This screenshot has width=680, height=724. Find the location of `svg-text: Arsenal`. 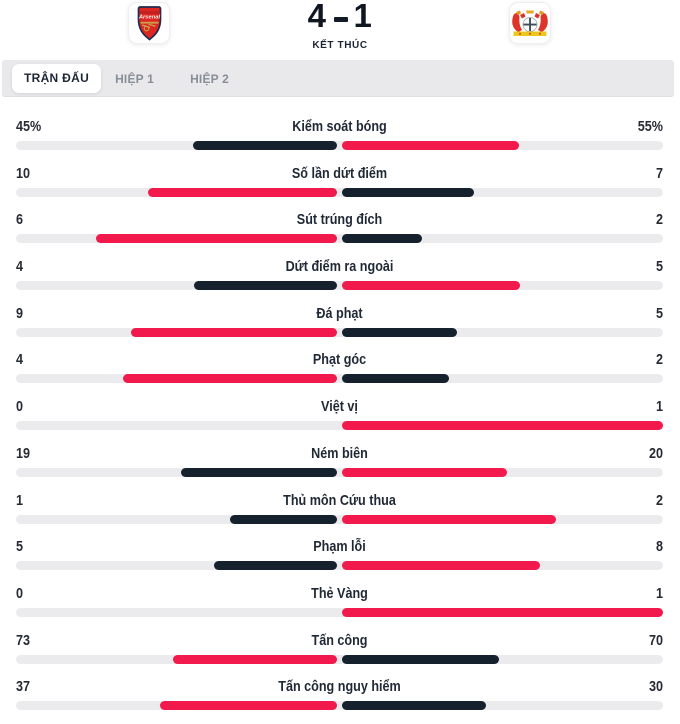

svg-text: Arsenal is located at coordinates (148, 17).